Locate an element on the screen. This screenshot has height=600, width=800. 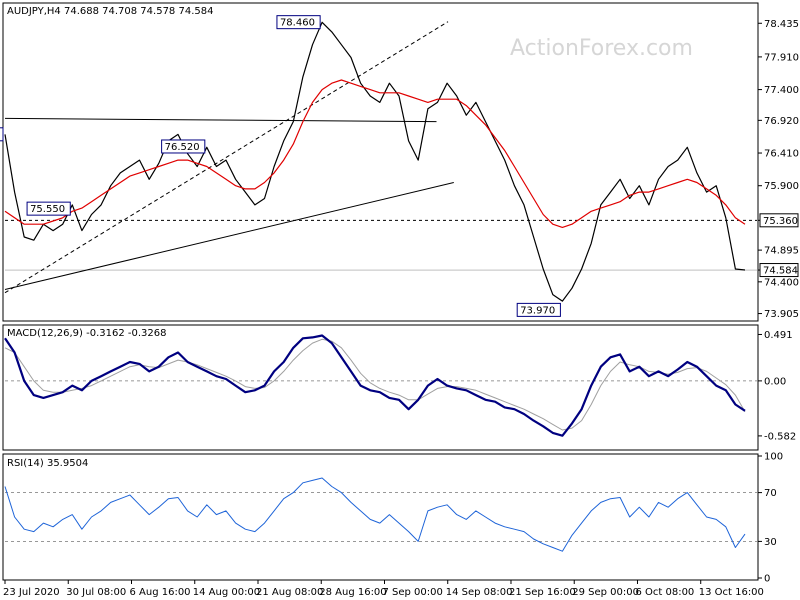
rsi-chart-title: RSI(14) 35.9504 is located at coordinates (47, 463).